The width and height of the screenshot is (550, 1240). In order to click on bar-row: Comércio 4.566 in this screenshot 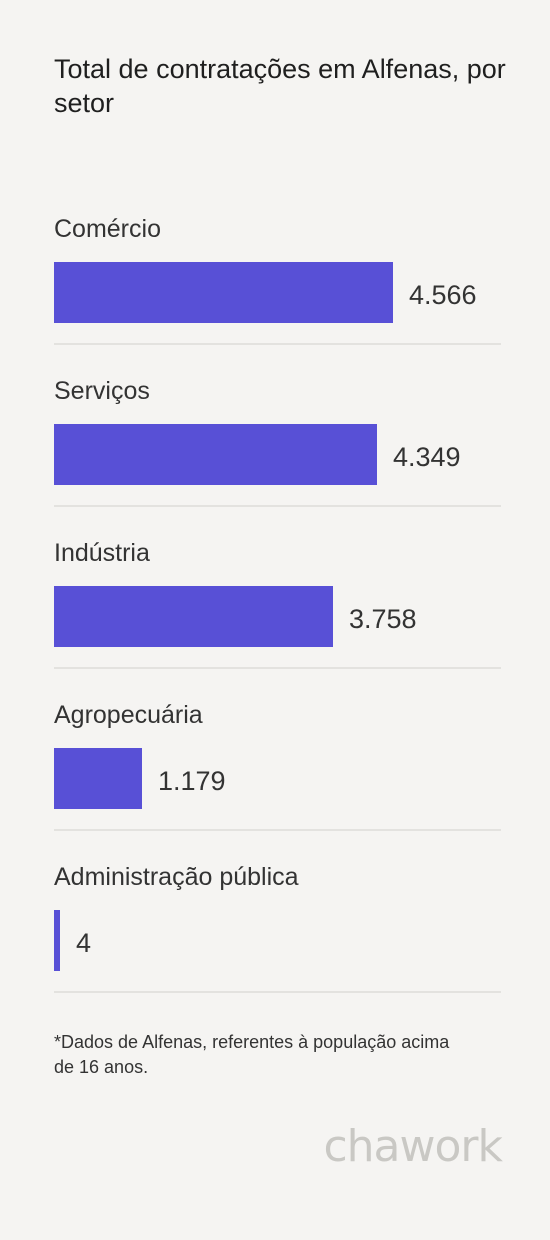, I will do `click(277, 281)`.